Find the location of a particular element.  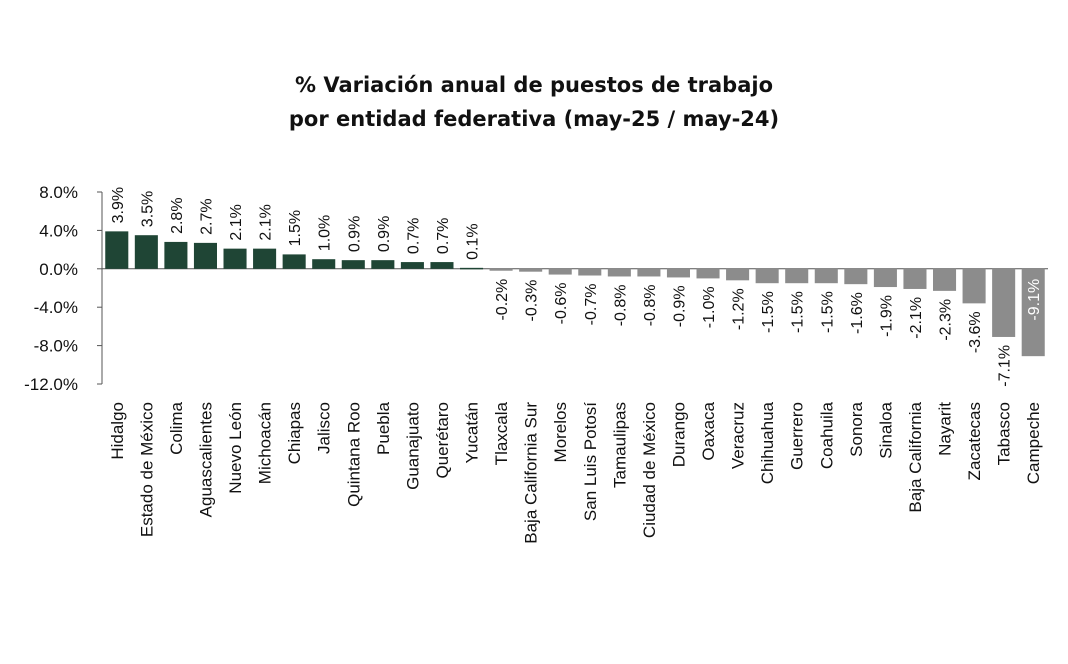

data-label: -0.2% is located at coordinates (502, 300).